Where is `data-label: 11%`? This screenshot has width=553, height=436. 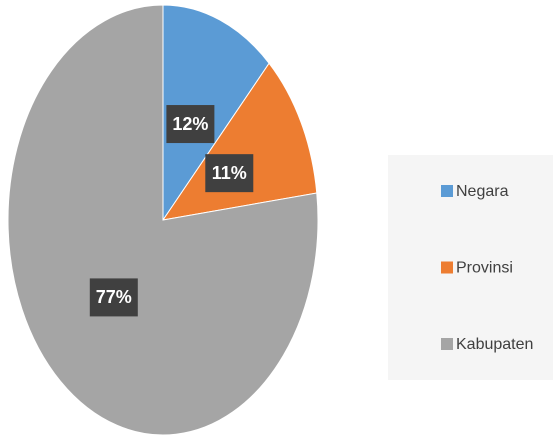
data-label: 11% is located at coordinates (229, 173).